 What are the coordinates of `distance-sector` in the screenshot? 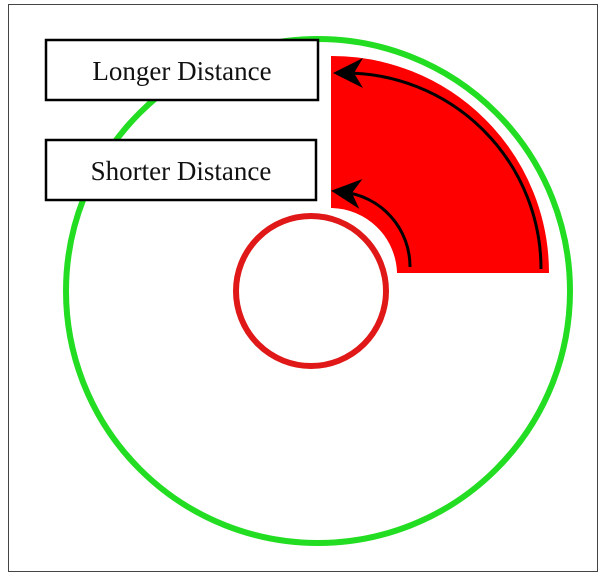 It's located at (440, 164).